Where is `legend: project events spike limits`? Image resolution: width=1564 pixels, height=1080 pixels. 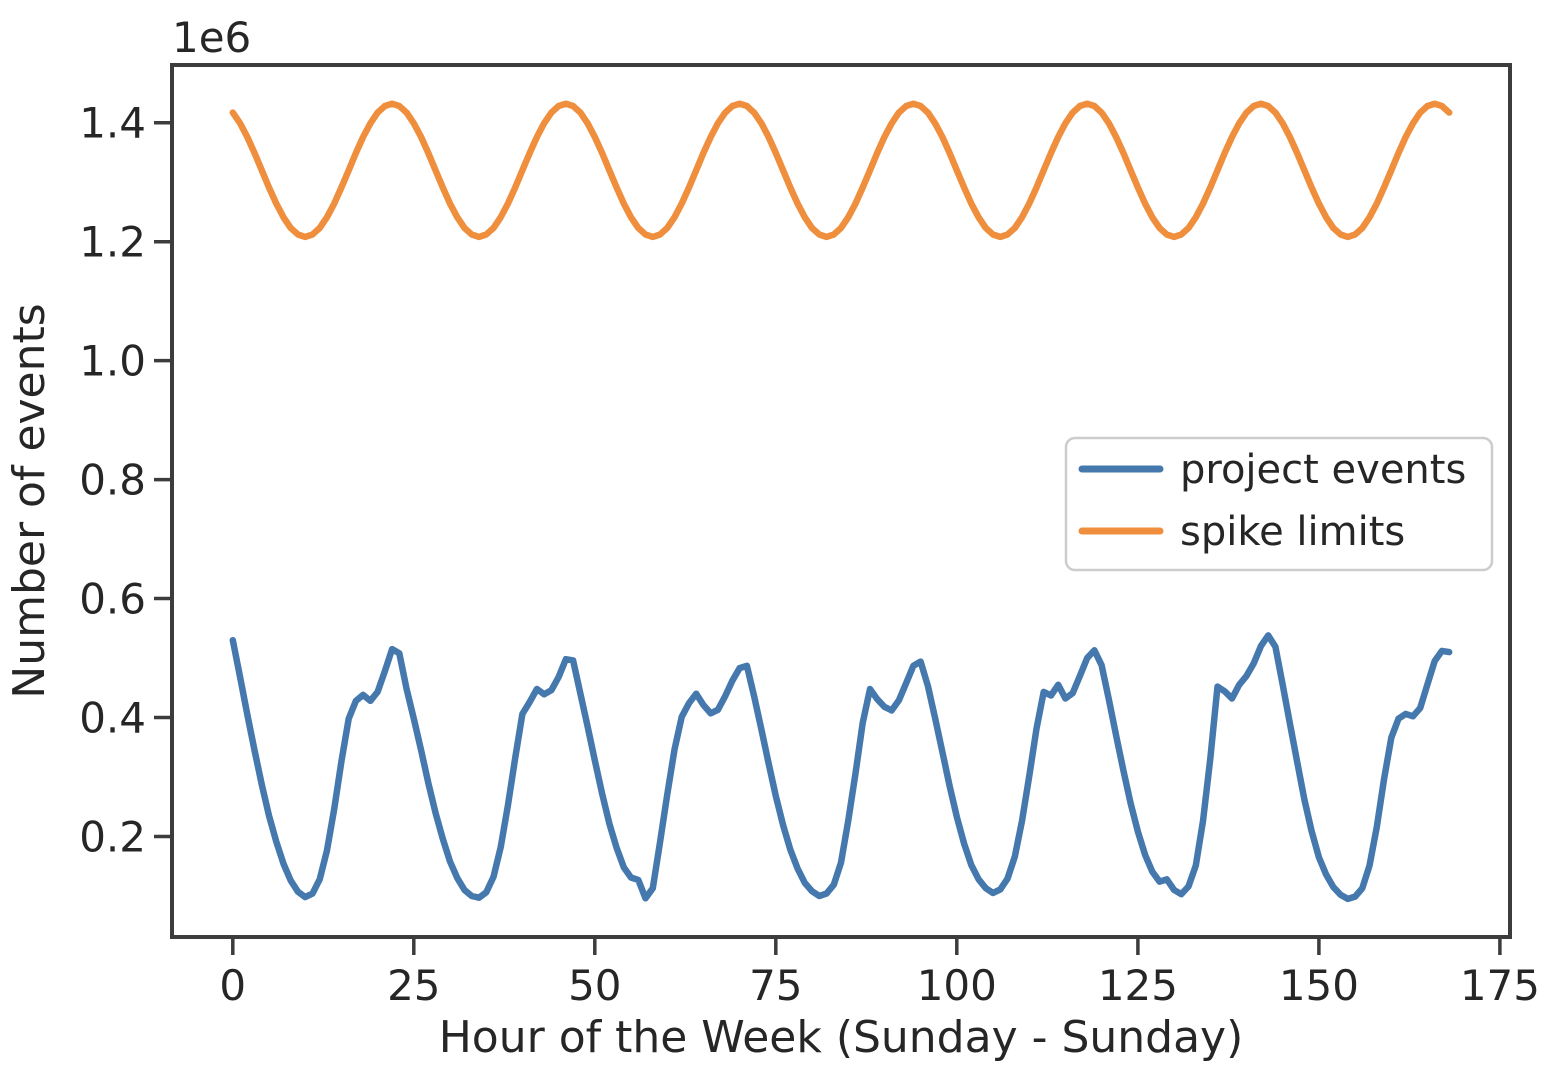 legend: project events spike limits is located at coordinates (1279, 504).